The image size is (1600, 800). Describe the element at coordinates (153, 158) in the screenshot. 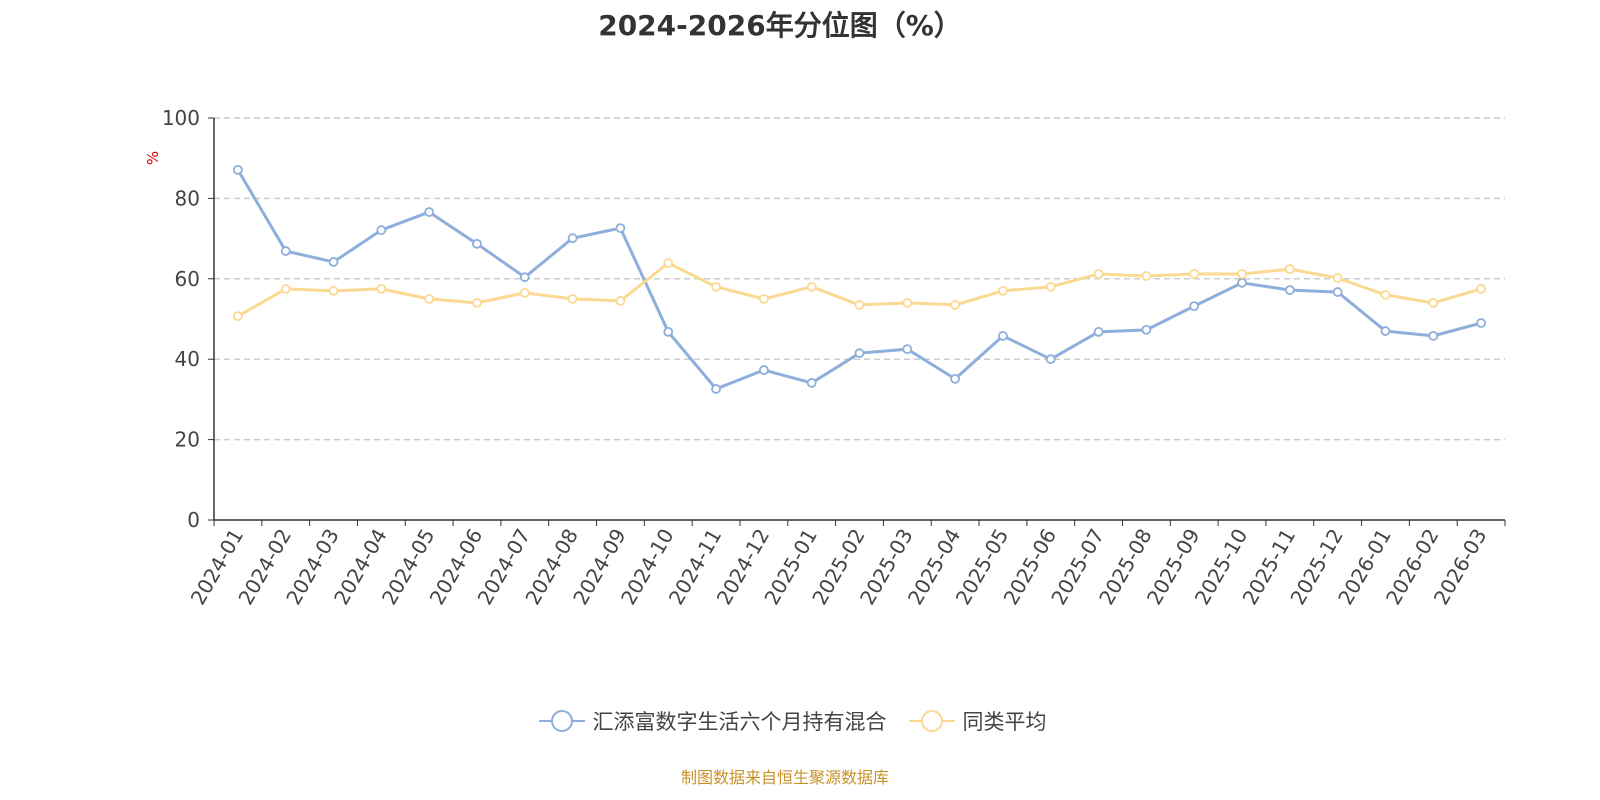

I see `y-axis-label: %` at that location.